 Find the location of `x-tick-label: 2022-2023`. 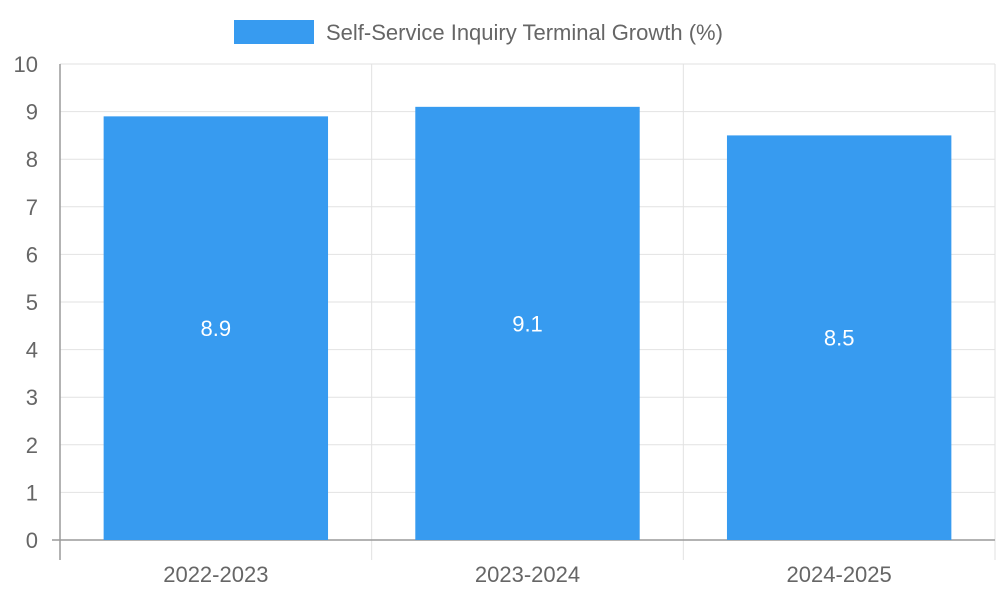

x-tick-label: 2022-2023 is located at coordinates (215, 574).